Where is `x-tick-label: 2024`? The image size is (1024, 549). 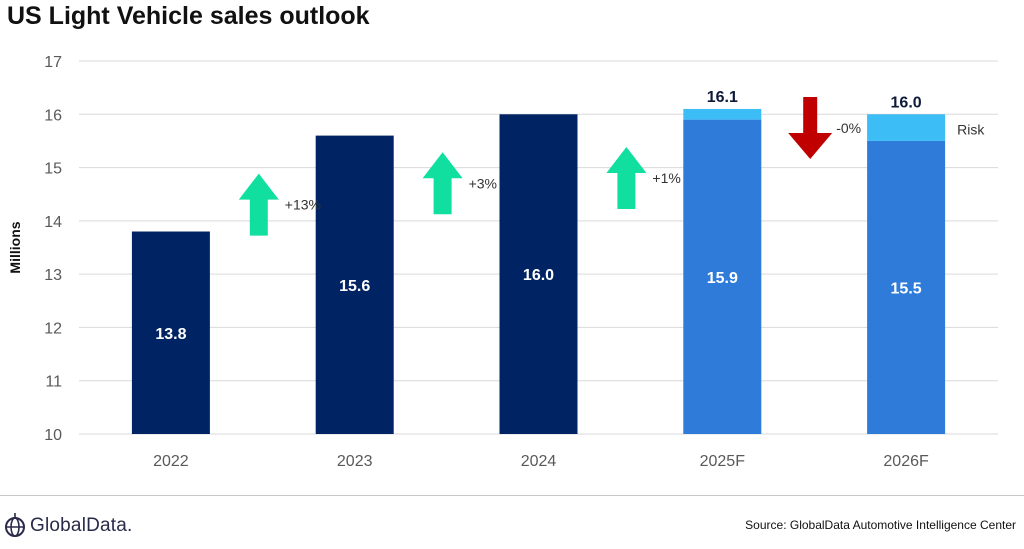 x-tick-label: 2024 is located at coordinates (539, 461).